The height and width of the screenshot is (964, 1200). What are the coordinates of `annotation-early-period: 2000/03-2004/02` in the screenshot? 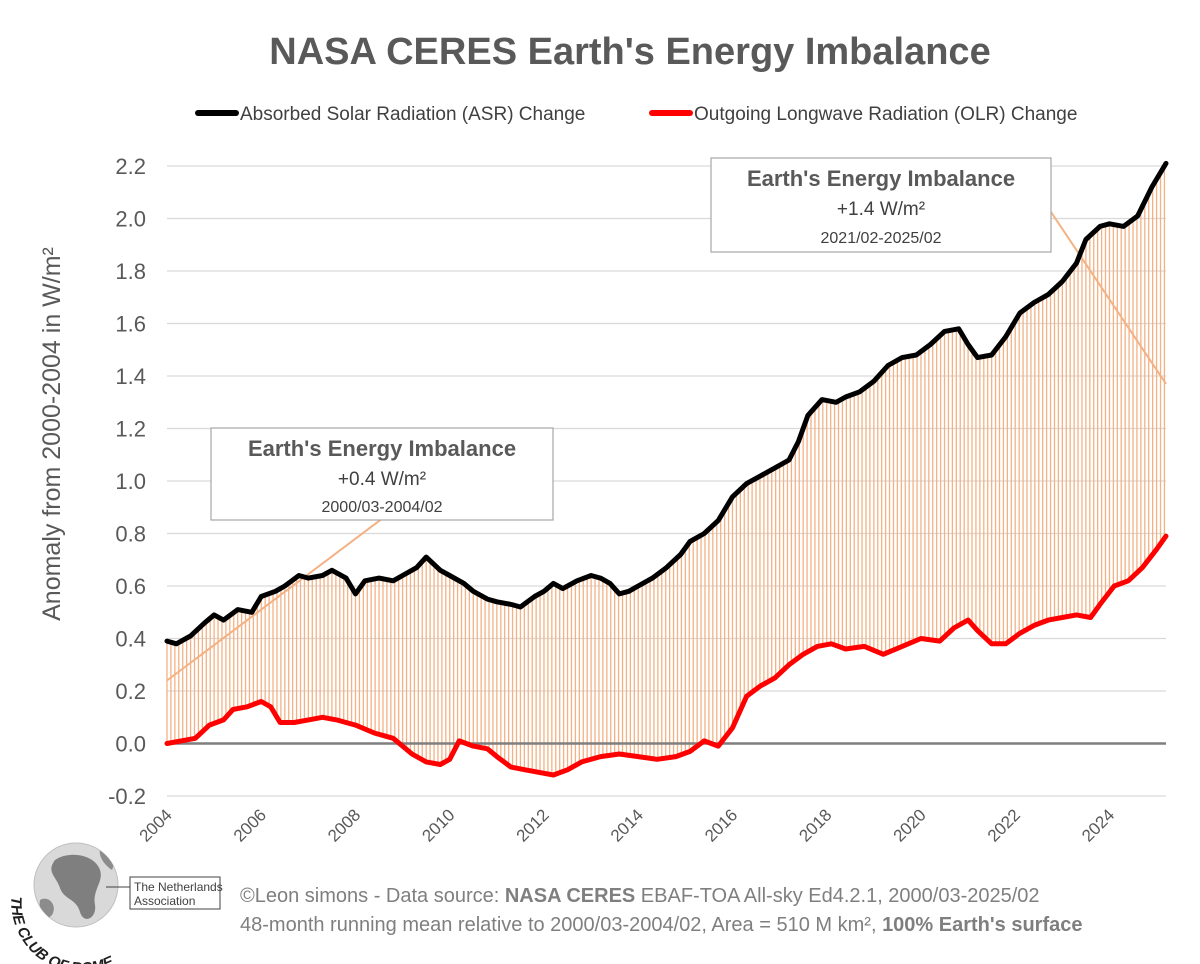 It's located at (382, 507).